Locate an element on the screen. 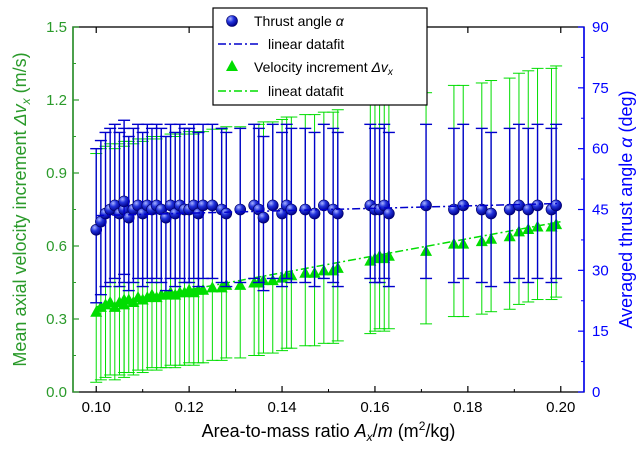  x-title-subscript: x is located at coordinates (370, 437).